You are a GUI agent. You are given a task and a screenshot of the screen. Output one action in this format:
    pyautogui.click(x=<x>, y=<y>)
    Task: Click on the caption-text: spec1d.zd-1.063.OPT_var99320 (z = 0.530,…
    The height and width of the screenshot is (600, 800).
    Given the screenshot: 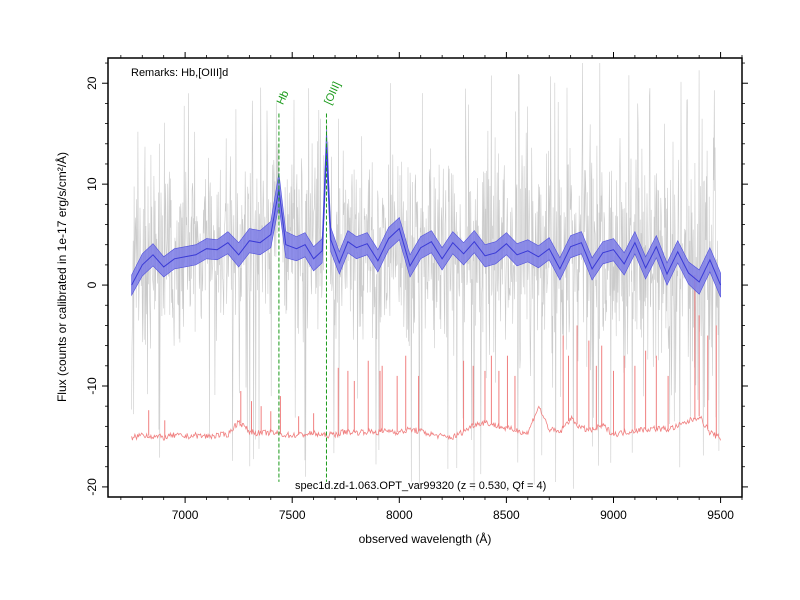 What is the action you would take?
    pyautogui.click(x=420, y=486)
    